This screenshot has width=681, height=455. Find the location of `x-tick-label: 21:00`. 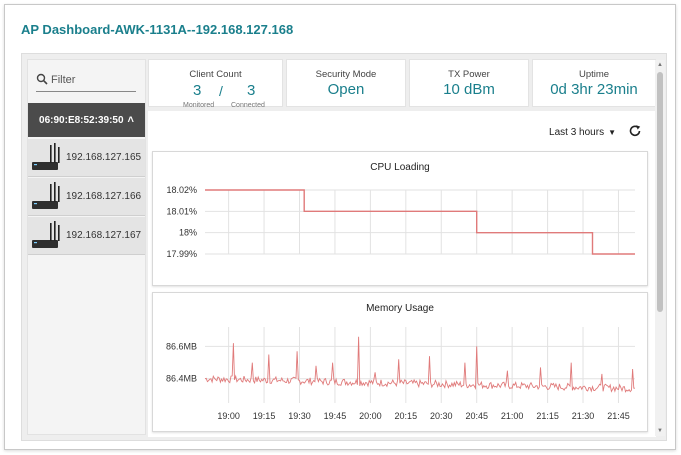

x-tick-label: 21:00 is located at coordinates (512, 416).